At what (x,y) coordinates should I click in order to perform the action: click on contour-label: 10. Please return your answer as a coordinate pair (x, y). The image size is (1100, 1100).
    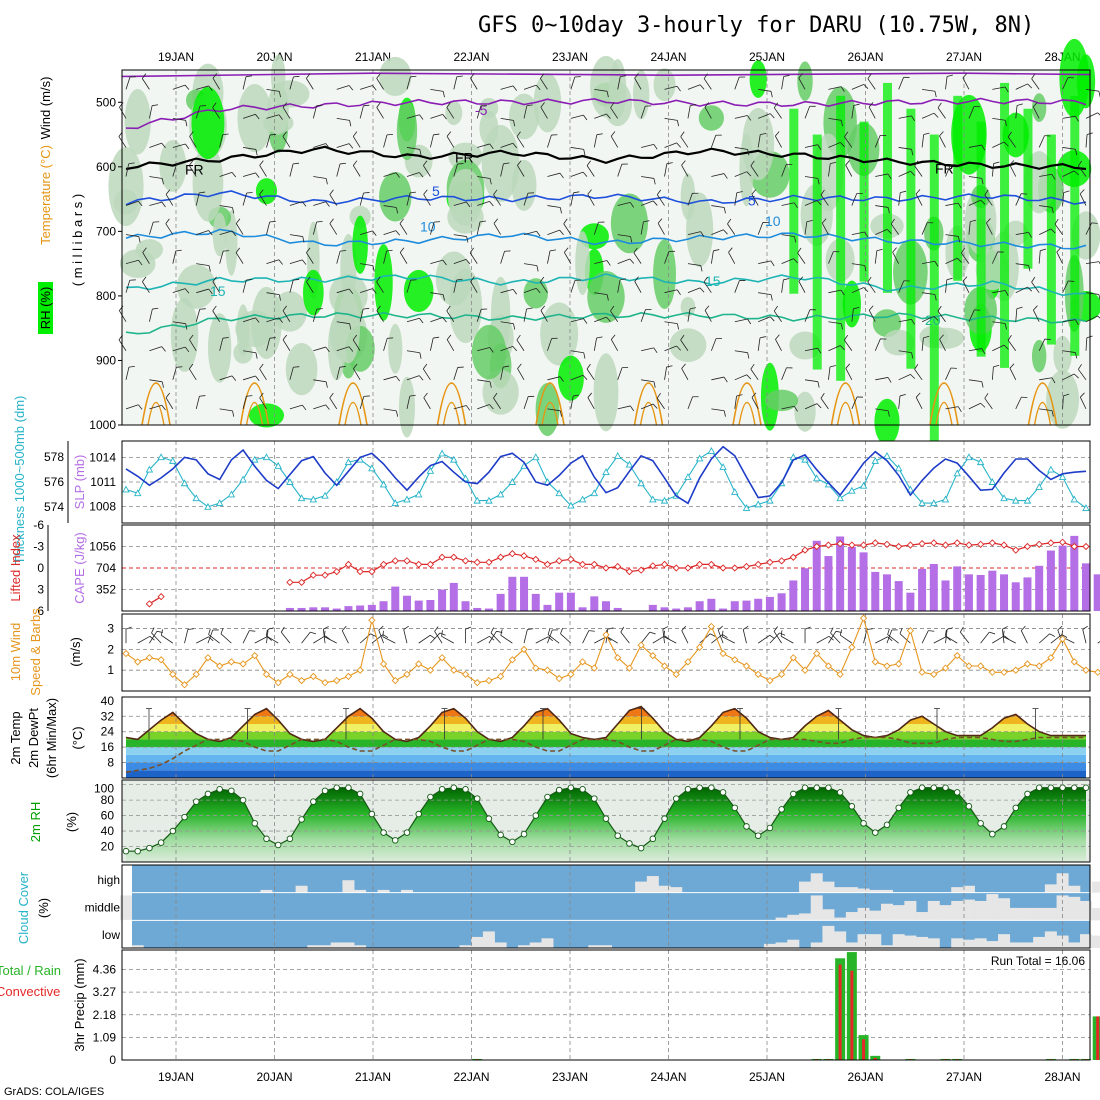
    Looking at the image, I should click on (428, 226).